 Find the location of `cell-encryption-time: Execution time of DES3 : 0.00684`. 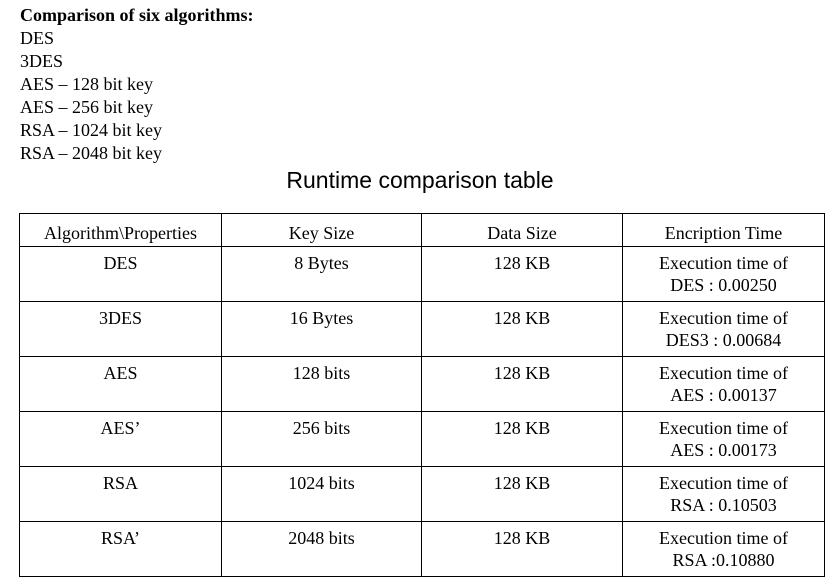

cell-encryption-time: Execution time of DES3 : 0.00684 is located at coordinates (723, 329).